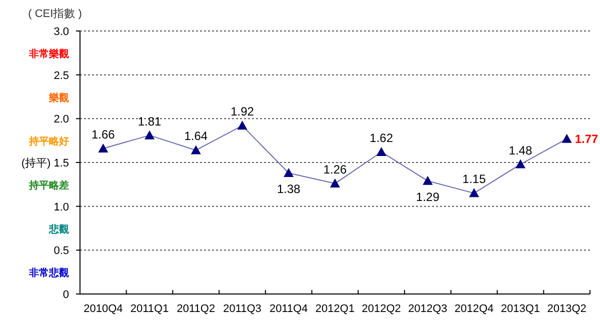 The width and height of the screenshot is (600, 333). Describe the element at coordinates (196, 309) in the screenshot. I see `x-tick-label: 2011Q2` at that location.